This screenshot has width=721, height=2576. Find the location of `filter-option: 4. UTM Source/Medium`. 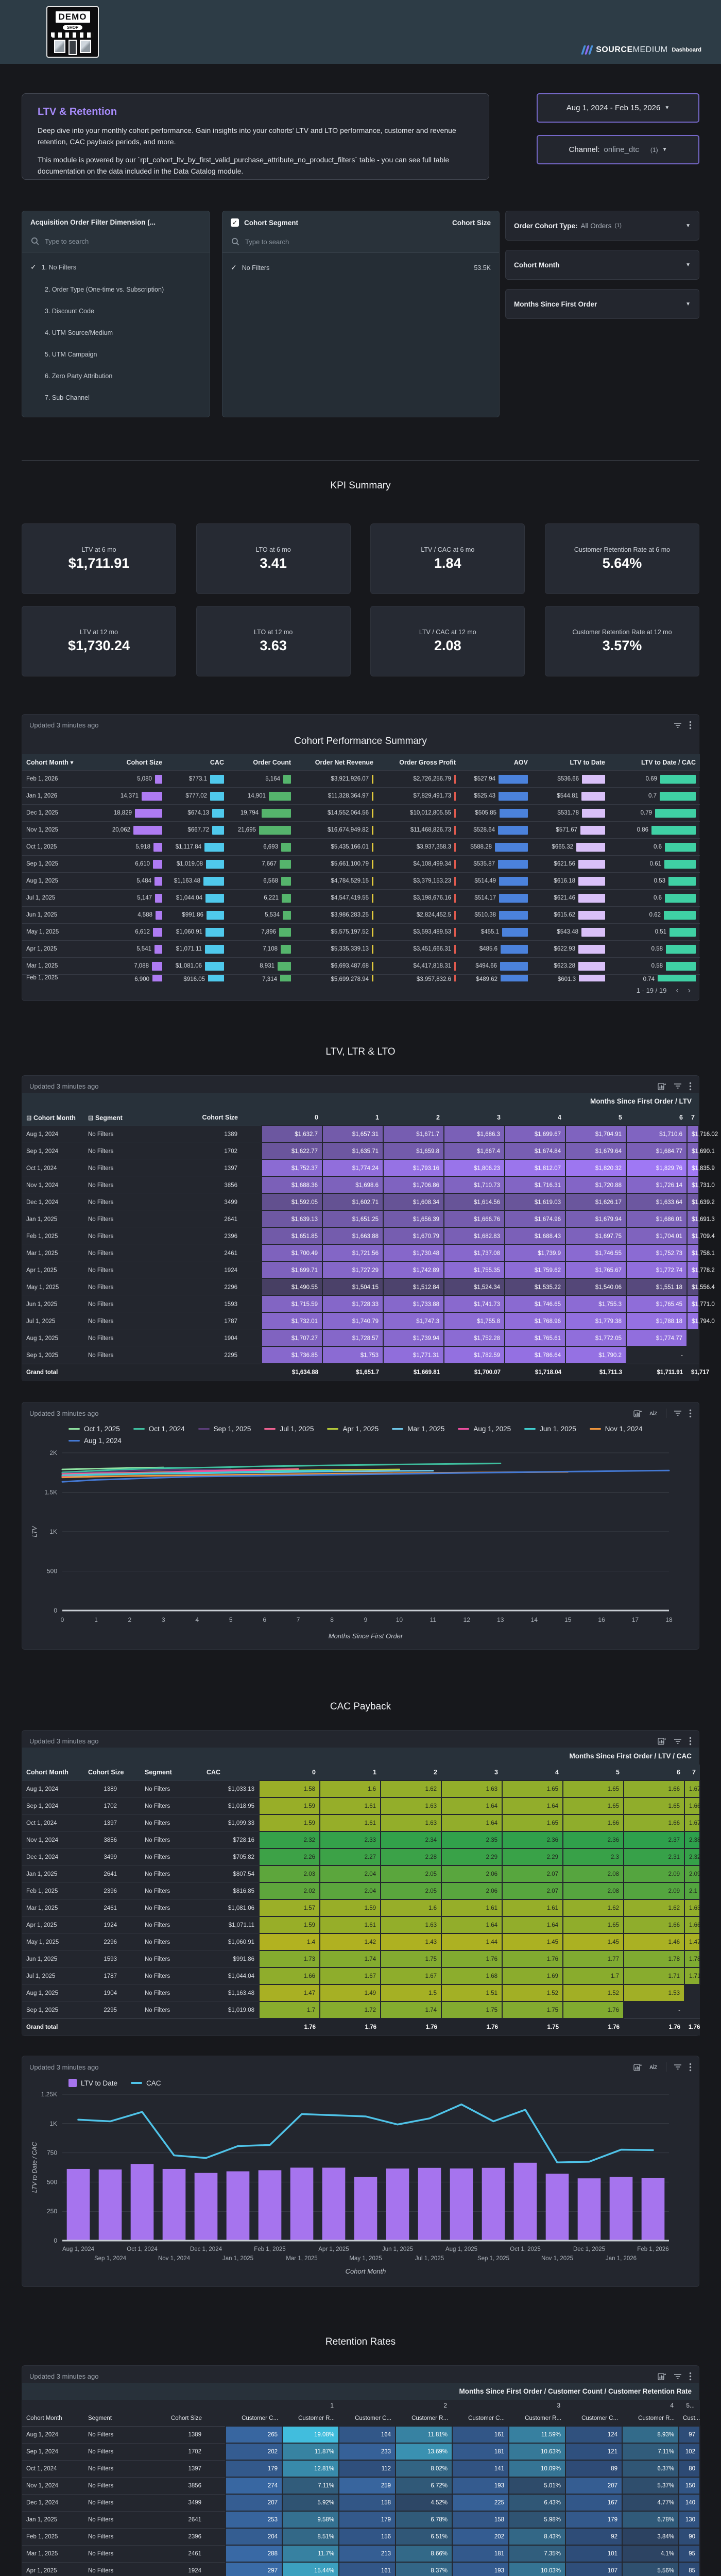

filter-option: 4. UTM Source/Medium is located at coordinates (116, 333).